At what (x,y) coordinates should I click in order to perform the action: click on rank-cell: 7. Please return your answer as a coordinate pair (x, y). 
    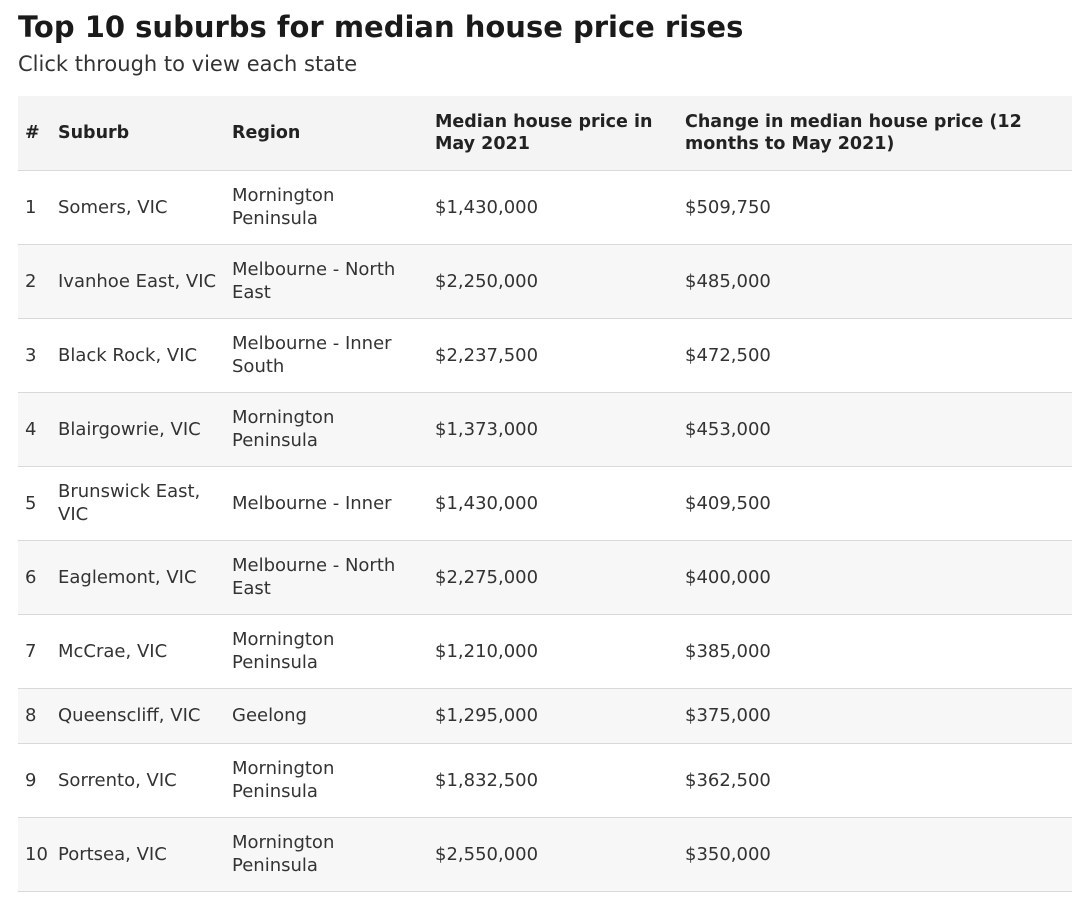
    Looking at the image, I should click on (31, 651).